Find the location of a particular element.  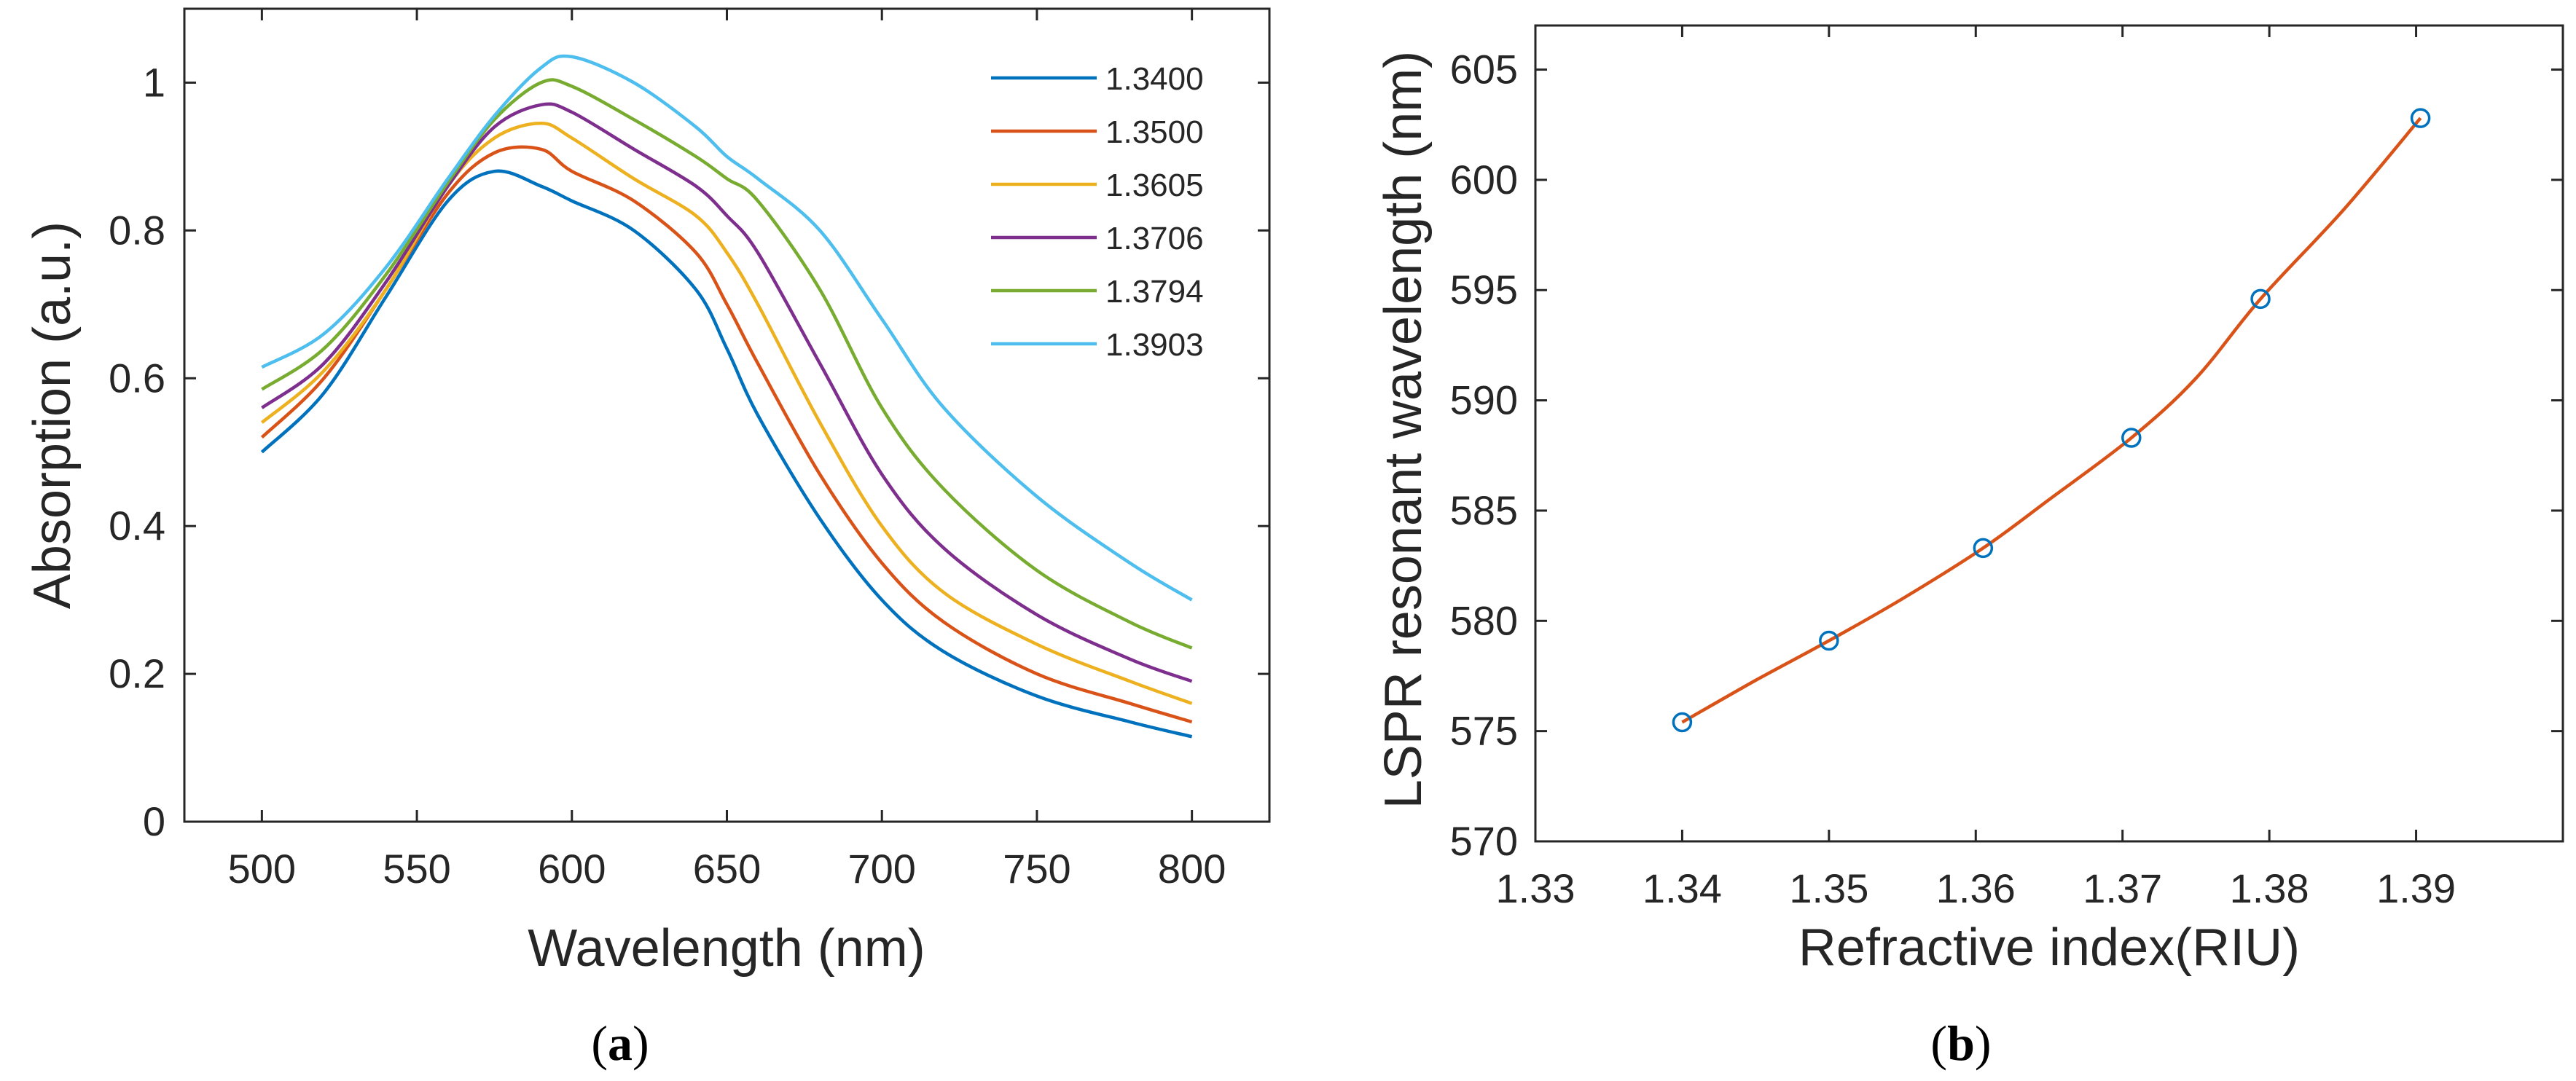

legend-label: 1.3400 is located at coordinates (1154, 79).